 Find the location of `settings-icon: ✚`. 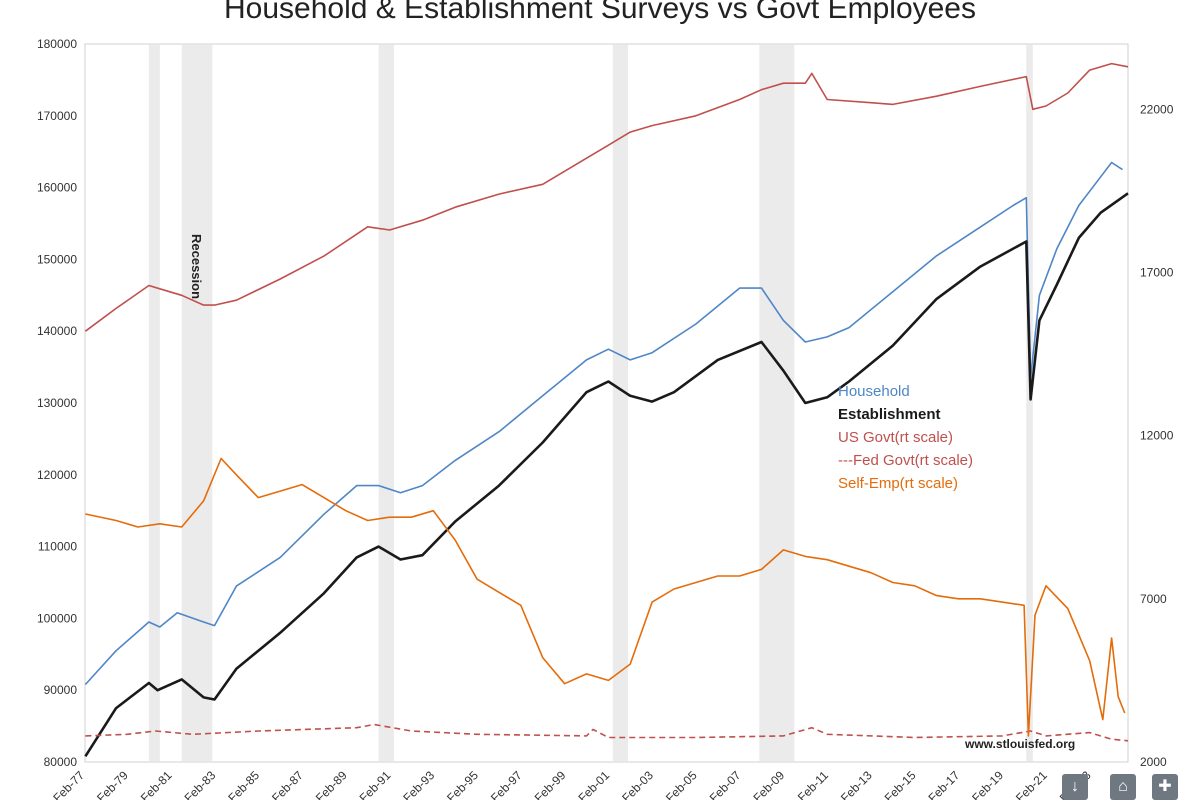

settings-icon: ✚ is located at coordinates (1165, 786).